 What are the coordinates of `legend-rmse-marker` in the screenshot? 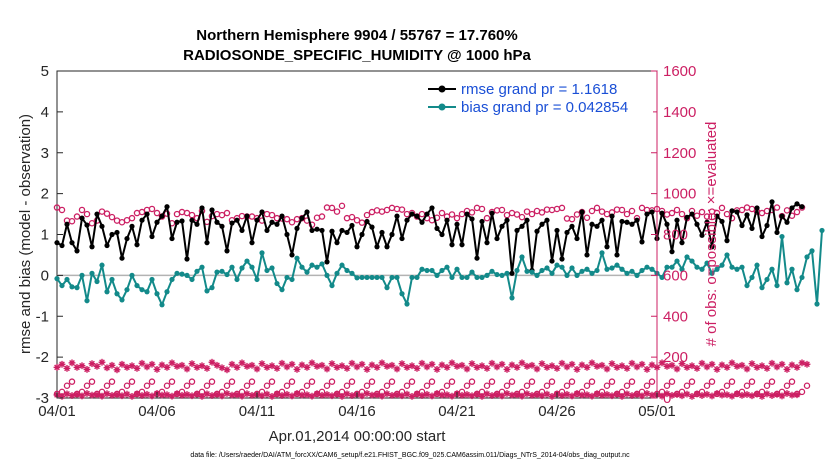 It's located at (442, 89).